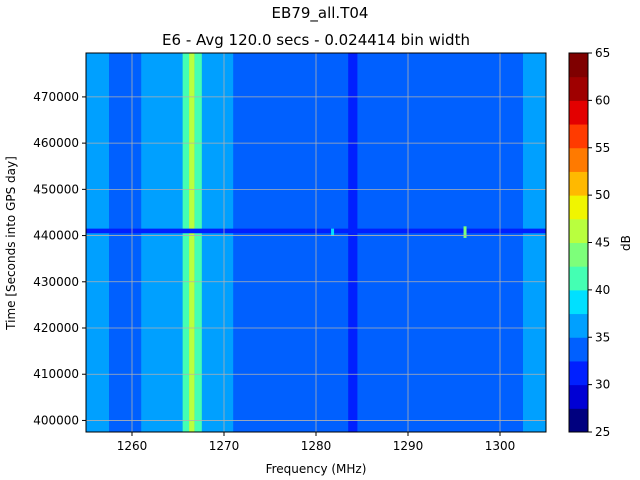 The width and height of the screenshot is (640, 480). I want to click on y-tick-label: 450000, so click(56, 189).